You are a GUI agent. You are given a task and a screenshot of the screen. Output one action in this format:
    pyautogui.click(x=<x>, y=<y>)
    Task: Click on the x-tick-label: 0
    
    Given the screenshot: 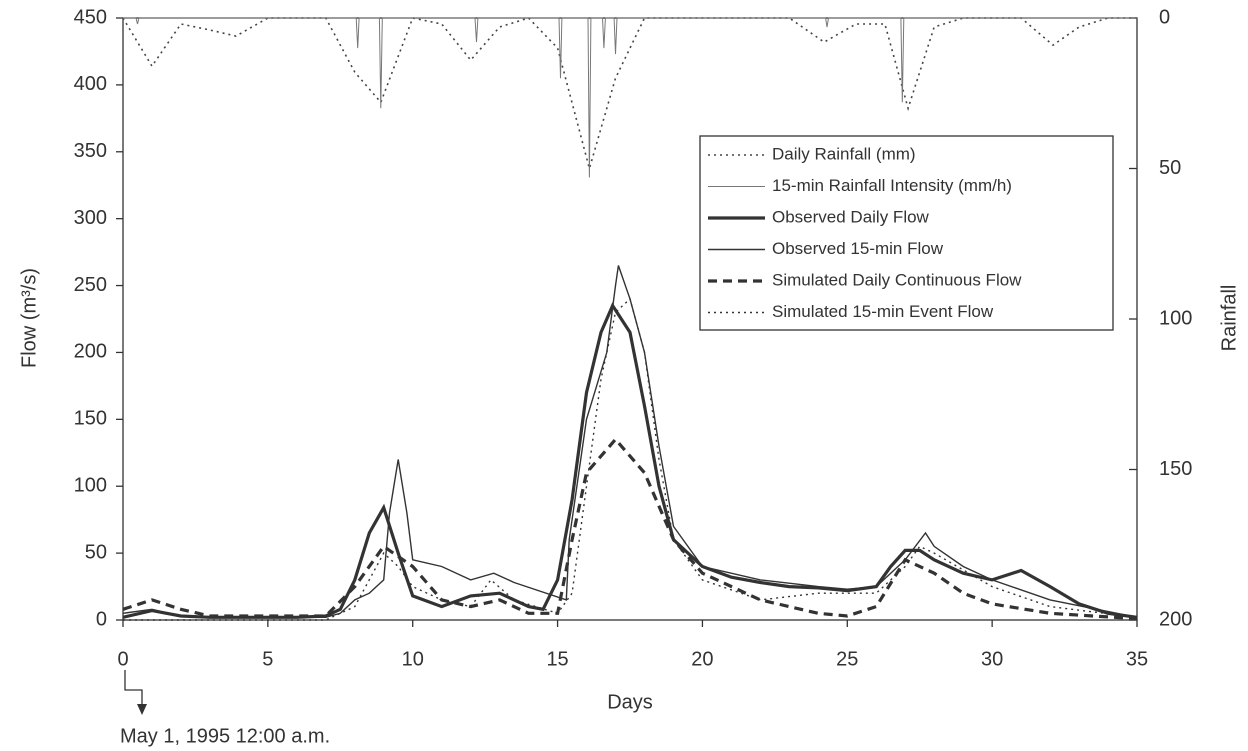 What is the action you would take?
    pyautogui.click(x=122, y=659)
    